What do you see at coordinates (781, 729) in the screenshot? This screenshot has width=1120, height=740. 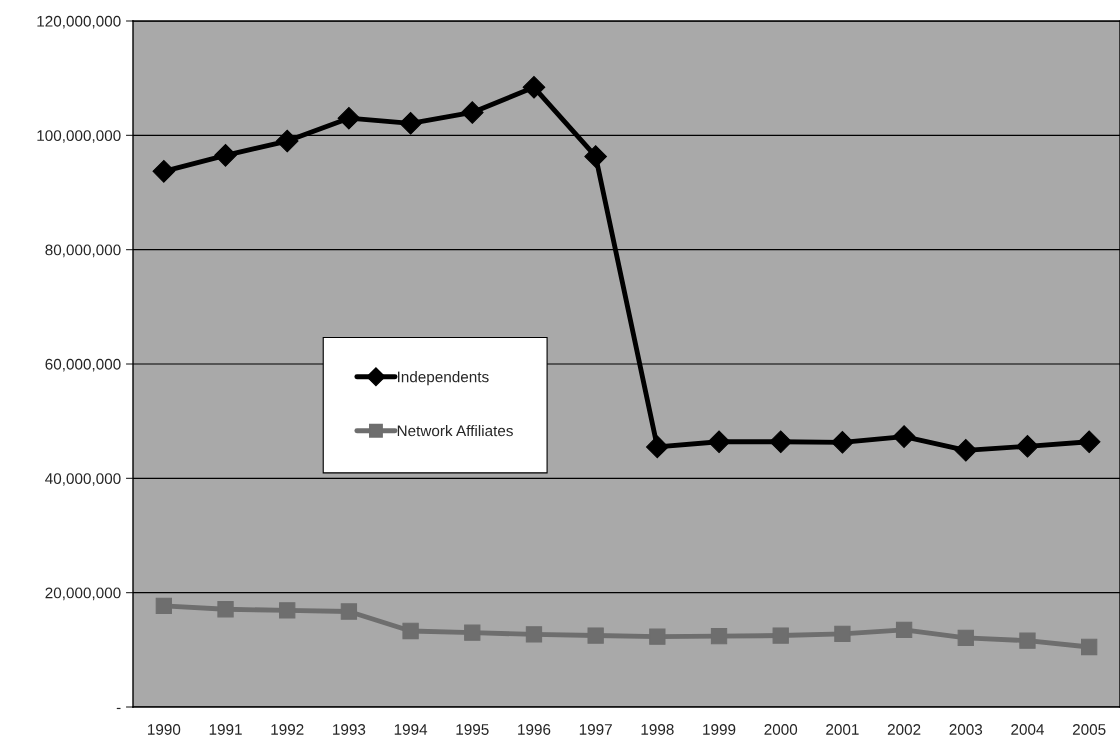 I see `x-tick-label: 2000` at bounding box center [781, 729].